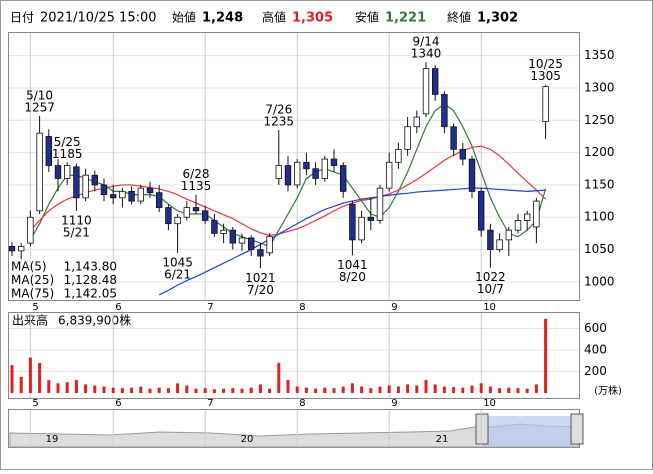 This screenshot has width=653, height=474. Describe the element at coordinates (367, 17) in the screenshot. I see `header-label: 安値` at that location.